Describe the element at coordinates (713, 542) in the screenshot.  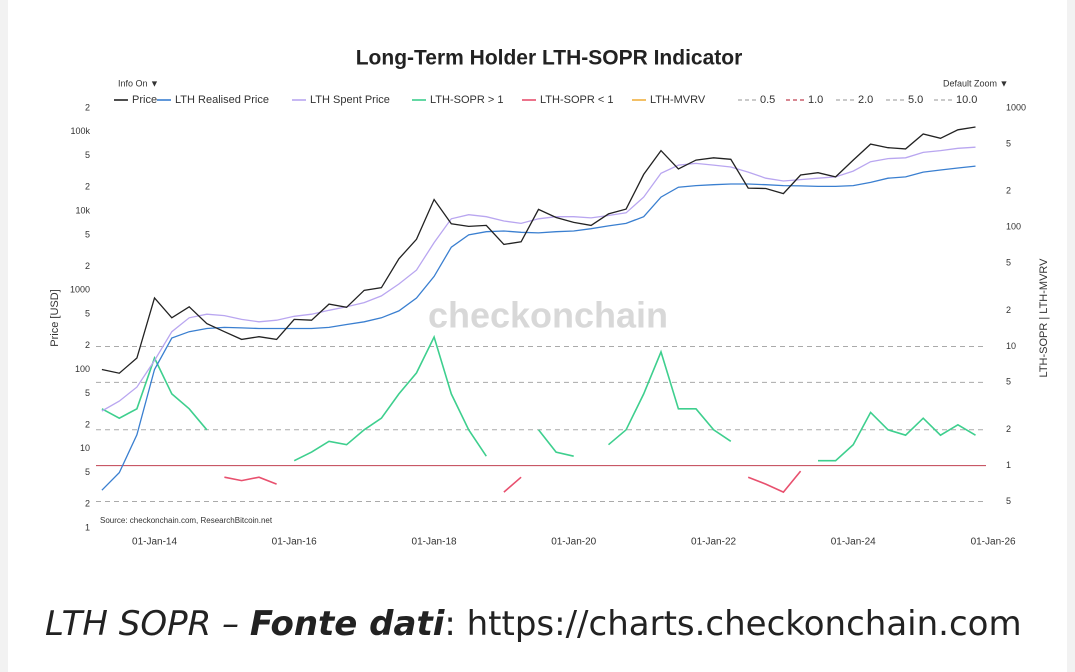
I see `x-tick-label: 01-Jan-22` at that location.